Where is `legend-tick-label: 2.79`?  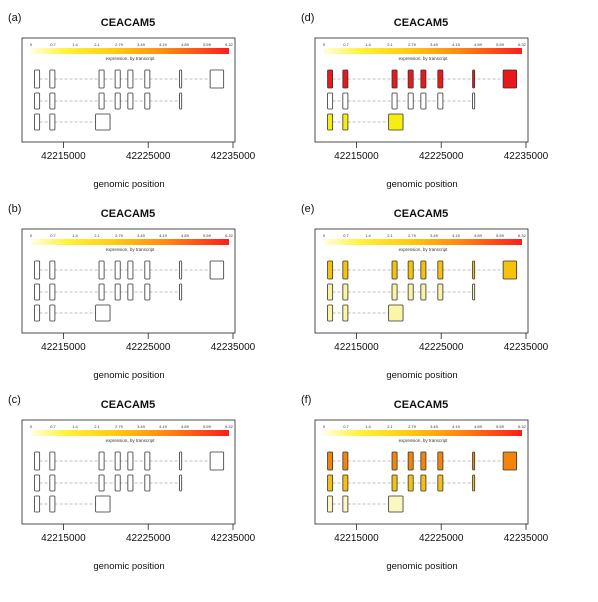
legend-tick-label: 2.79 is located at coordinates (119, 426).